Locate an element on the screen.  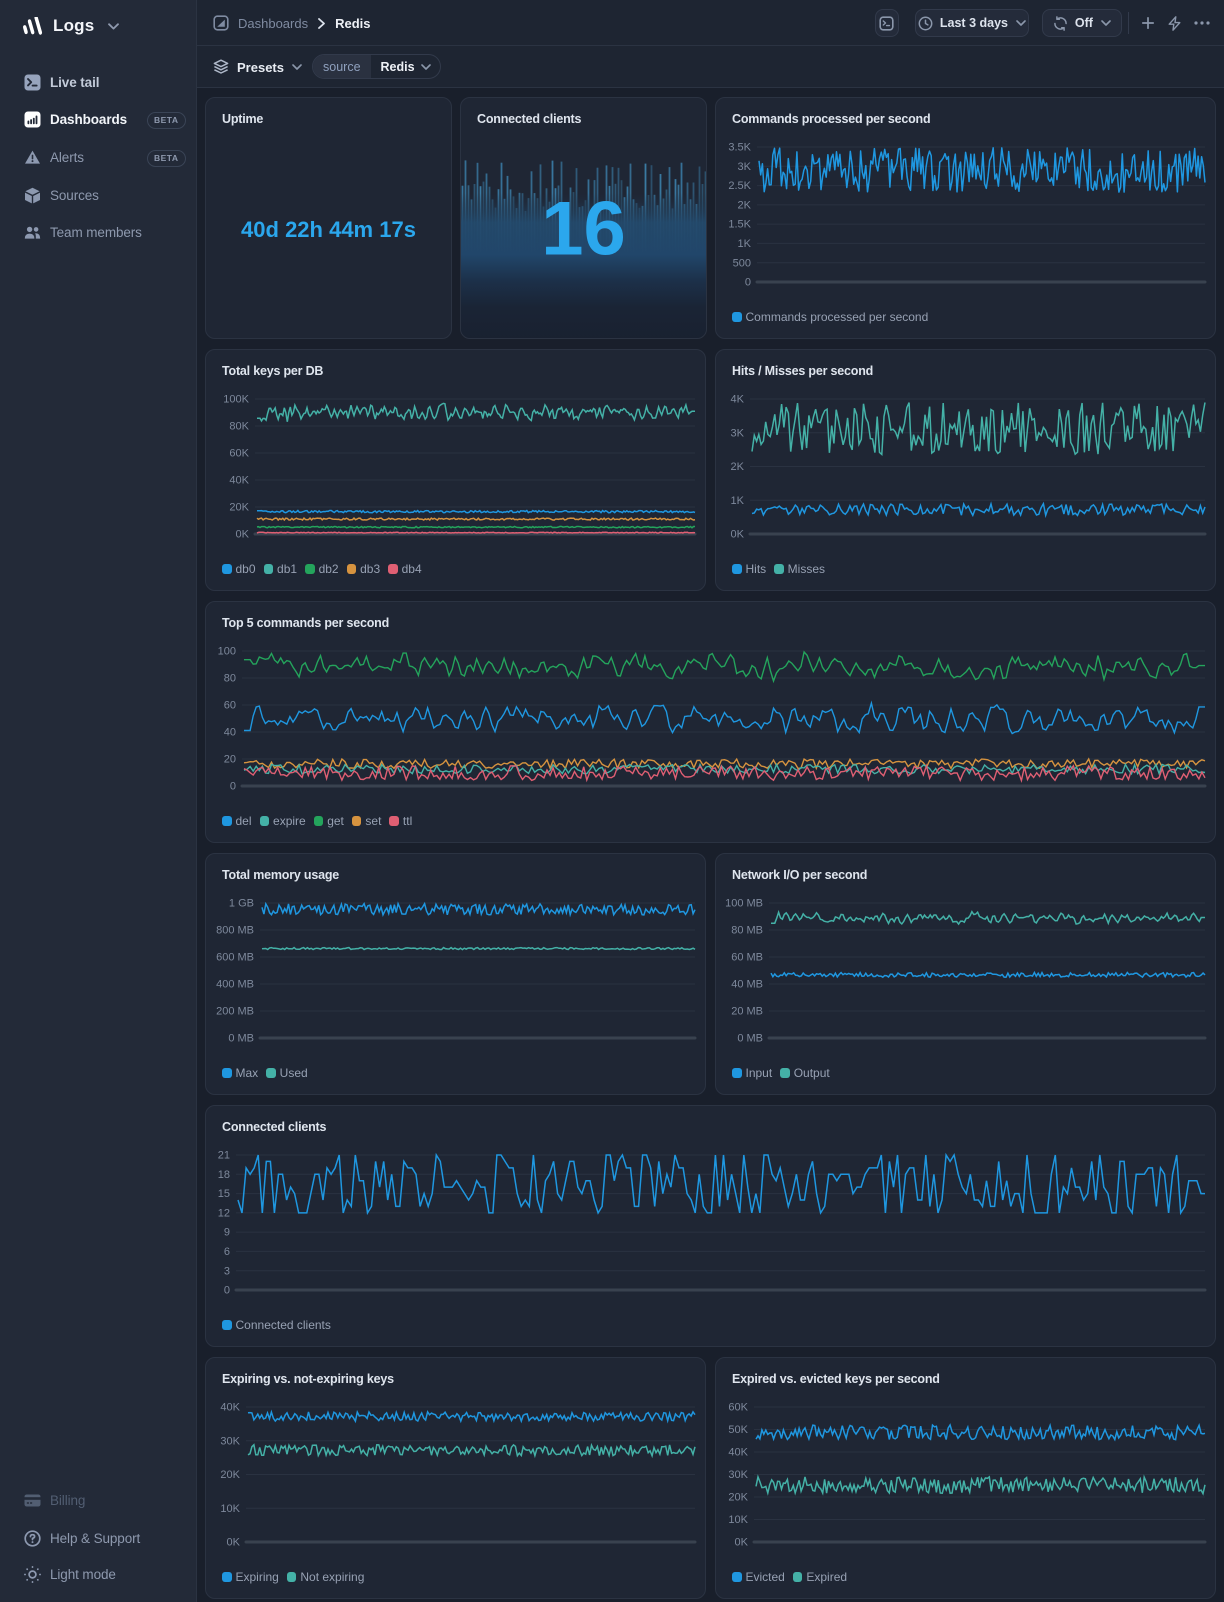
svg-text: 12 is located at coordinates (224, 1214).